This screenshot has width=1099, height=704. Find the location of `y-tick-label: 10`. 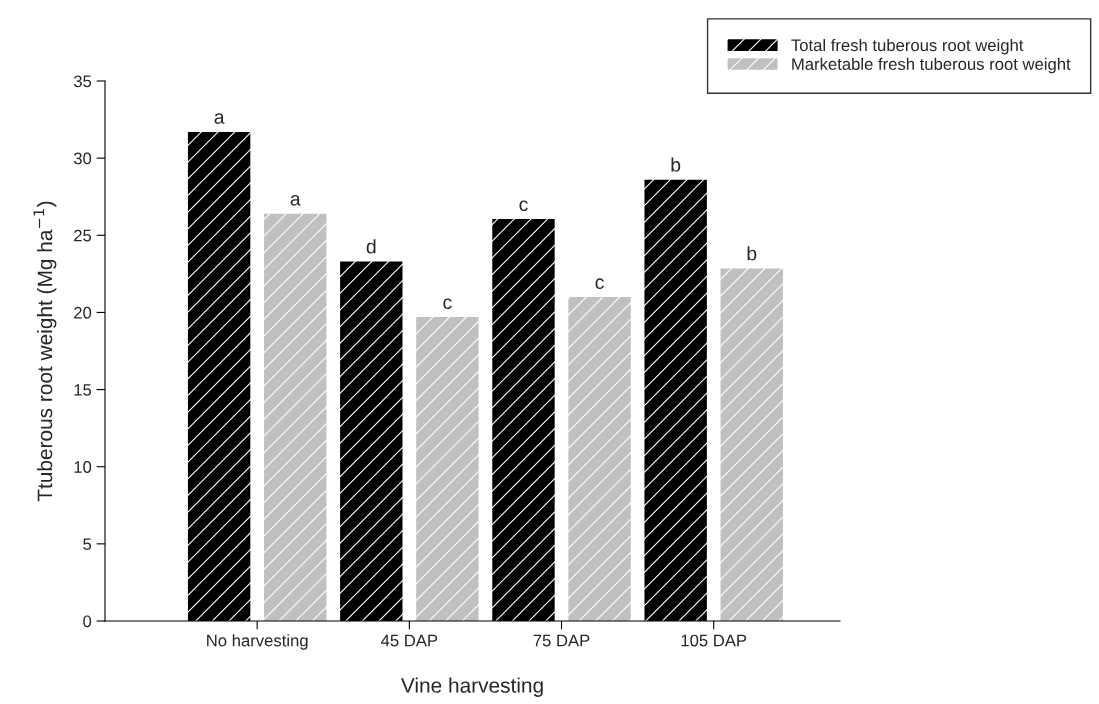

y-tick-label: 10 is located at coordinates (83, 467).